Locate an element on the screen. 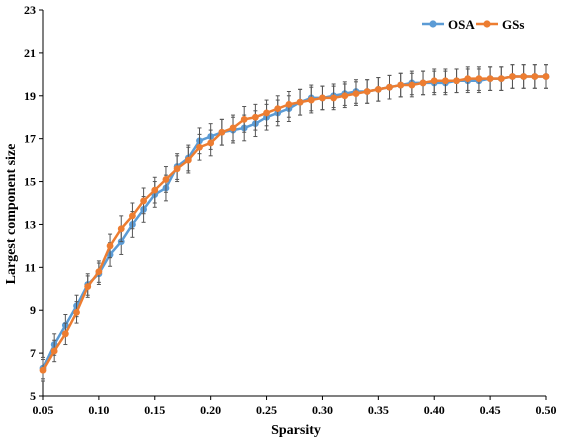  y-tick-label: 23 is located at coordinates (30, 10).